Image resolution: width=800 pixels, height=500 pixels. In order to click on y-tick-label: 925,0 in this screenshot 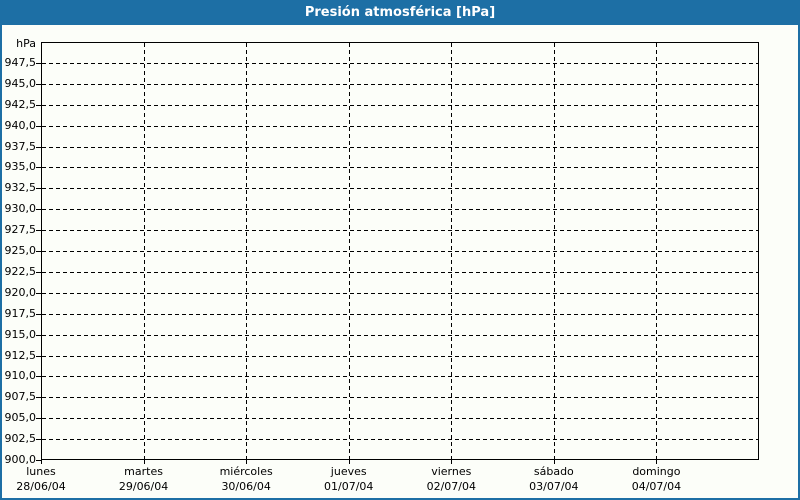, I will do `click(20, 250)`.